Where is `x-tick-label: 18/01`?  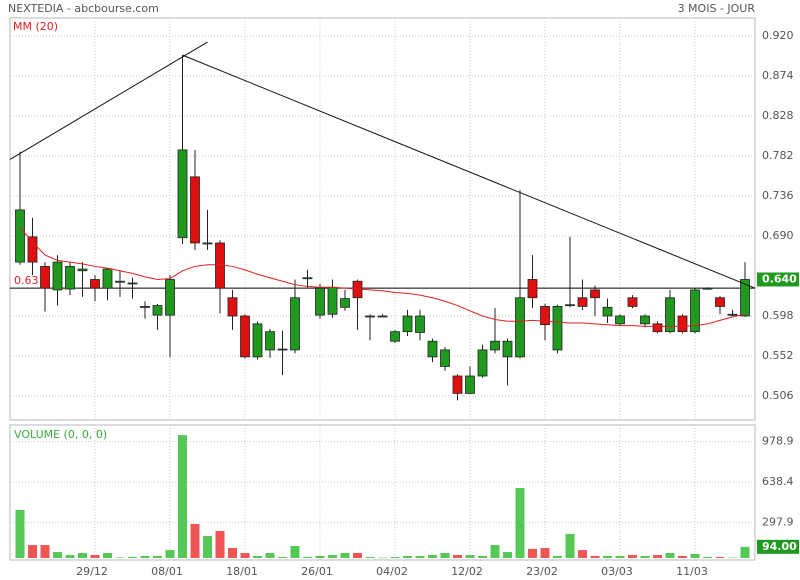 x-tick-label: 18/01 is located at coordinates (242, 571).